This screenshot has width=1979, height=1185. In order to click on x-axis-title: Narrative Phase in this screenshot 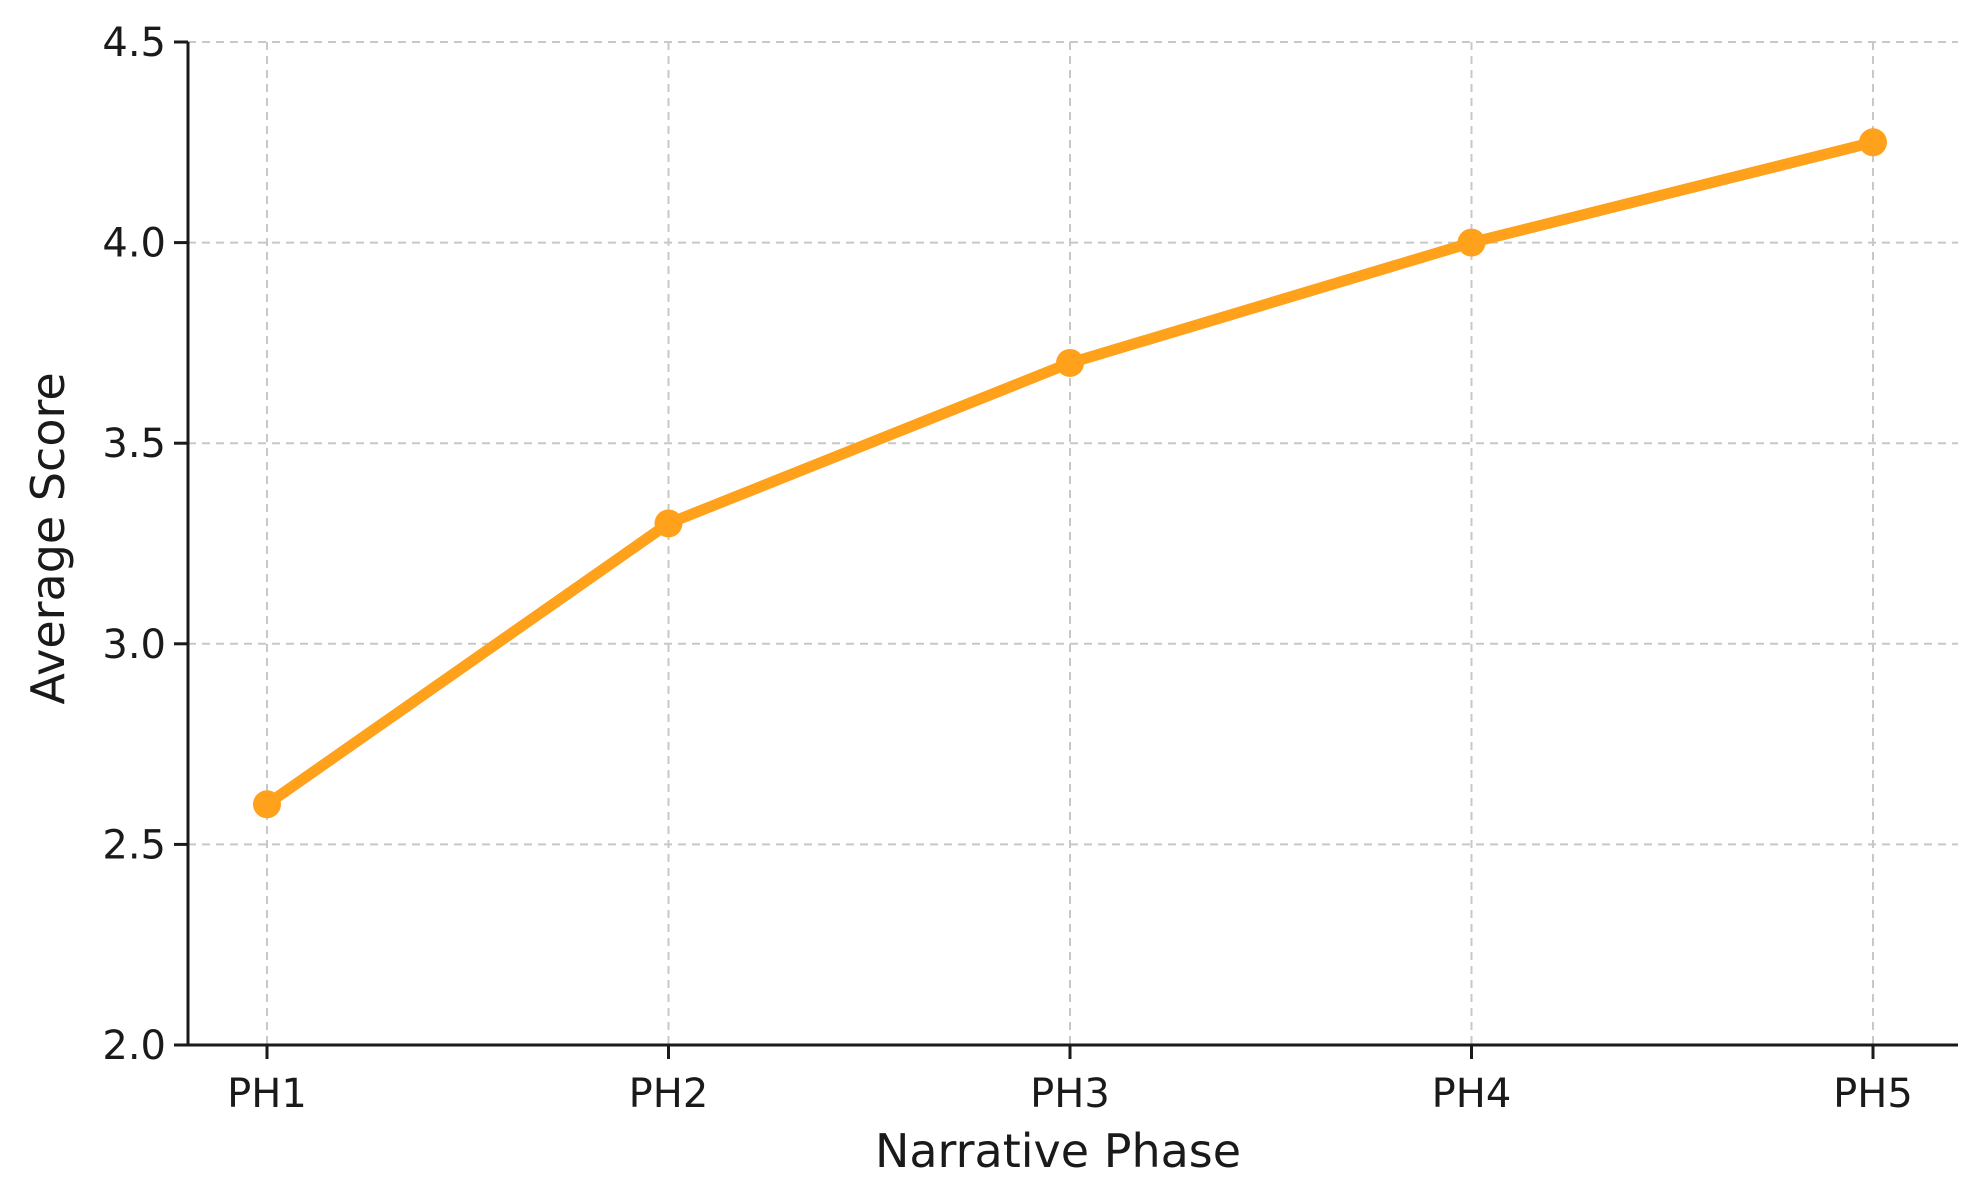, I will do `click(1058, 1151)`.